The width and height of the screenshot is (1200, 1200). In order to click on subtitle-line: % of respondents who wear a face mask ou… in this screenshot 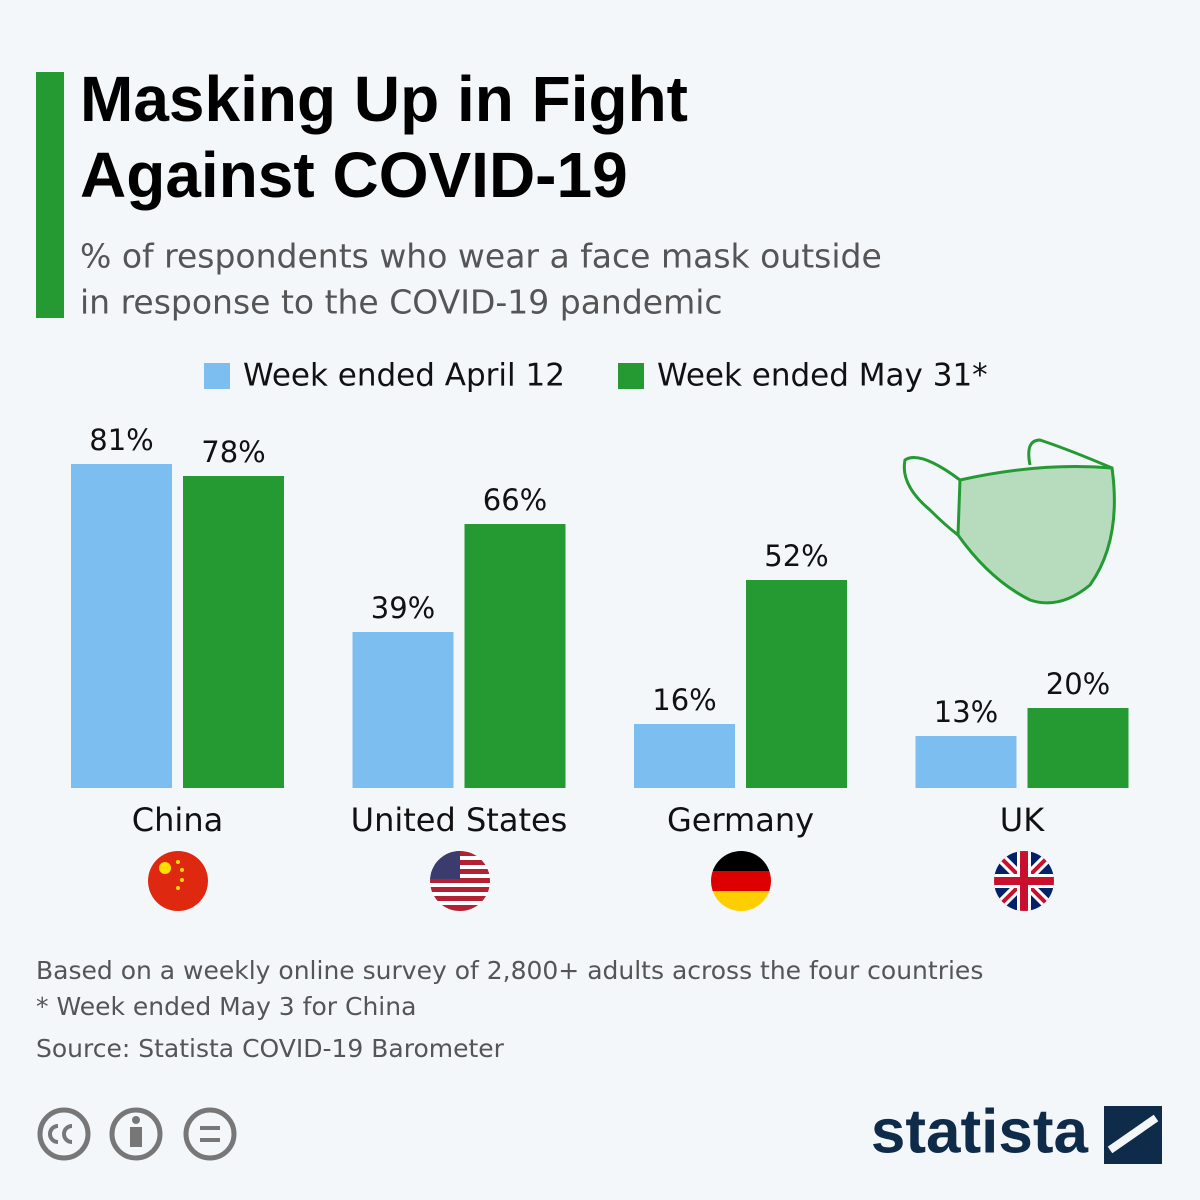, I will do `click(481, 256)`.